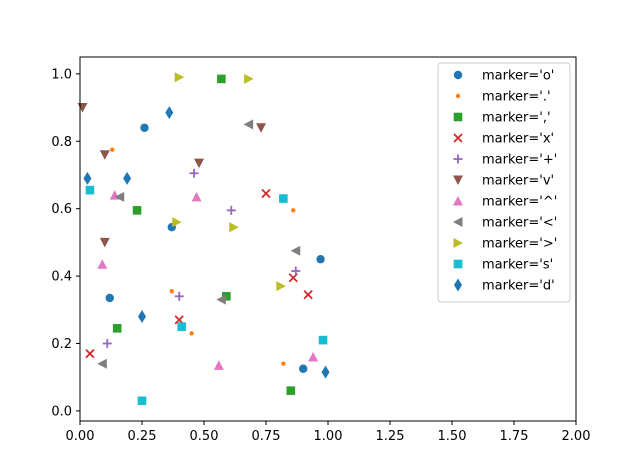 The image size is (640, 473). Describe the element at coordinates (519, 244) in the screenshot. I see `legend-label: marker='>'` at that location.